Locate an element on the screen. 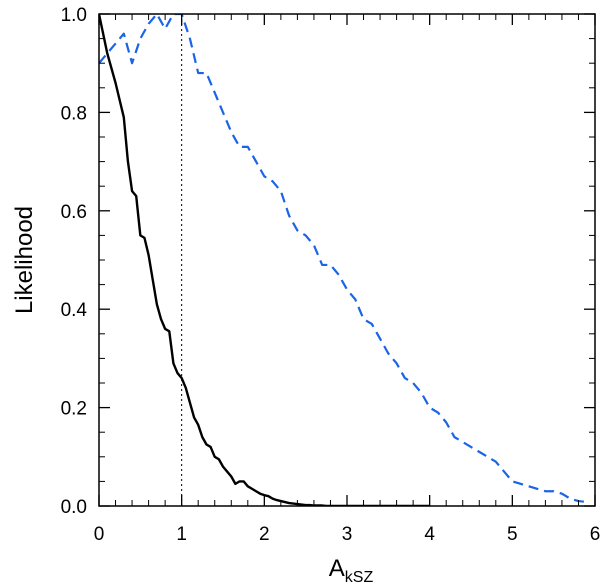  x-tick-label: 5 is located at coordinates (512, 534).